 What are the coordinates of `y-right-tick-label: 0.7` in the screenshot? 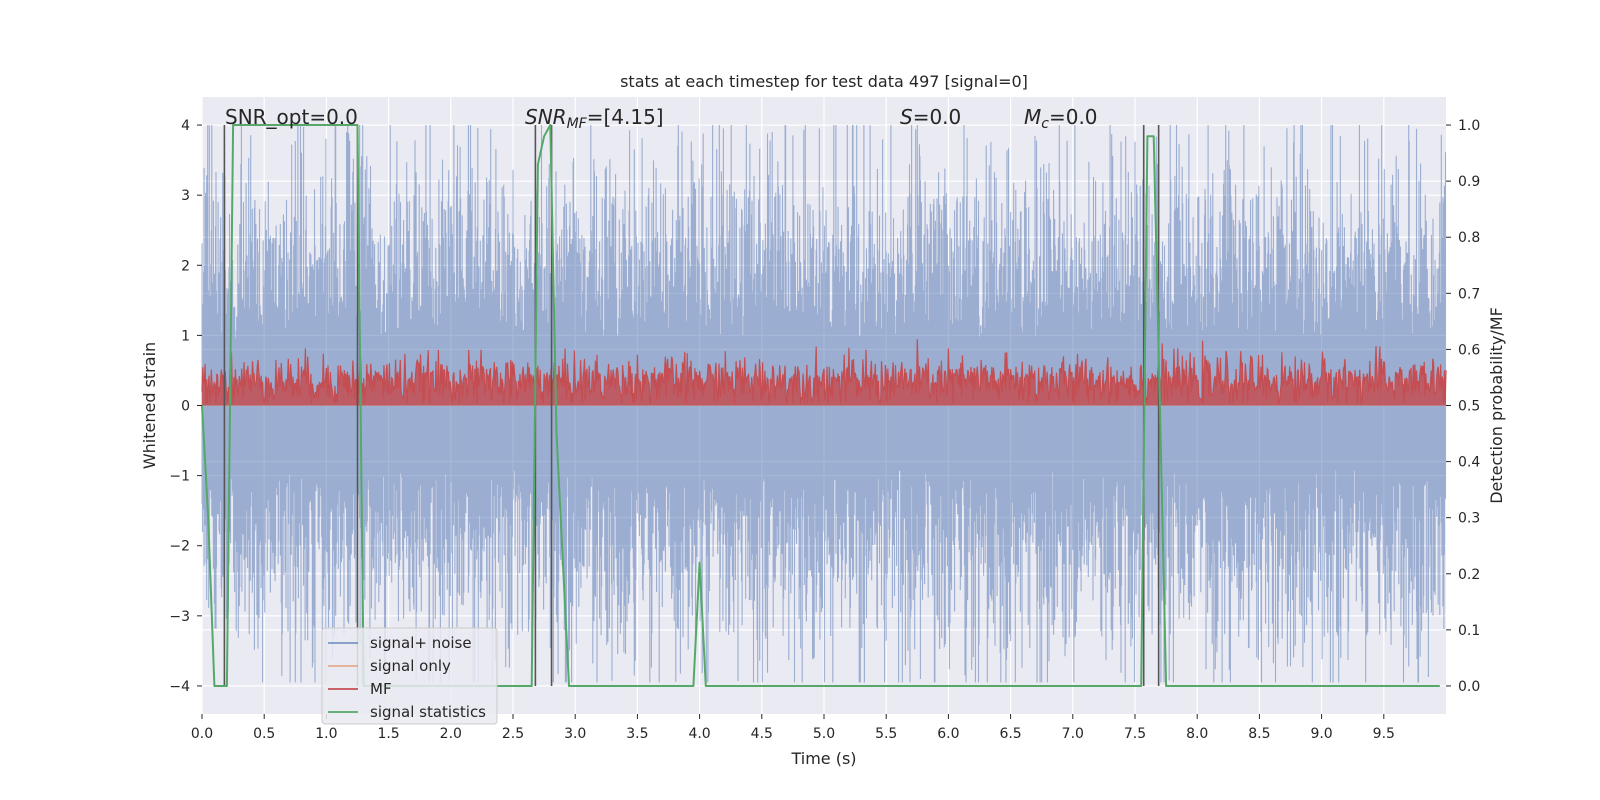 It's located at (1469, 294).